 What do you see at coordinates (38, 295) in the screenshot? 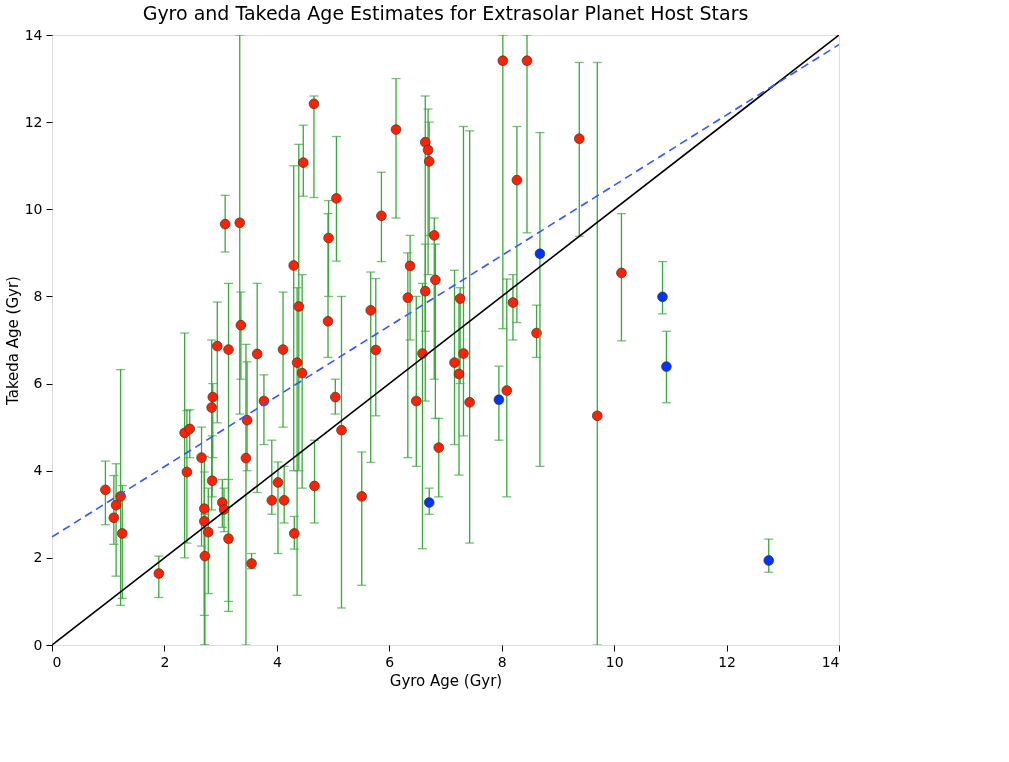
I see `y-tick-label: 8` at bounding box center [38, 295].